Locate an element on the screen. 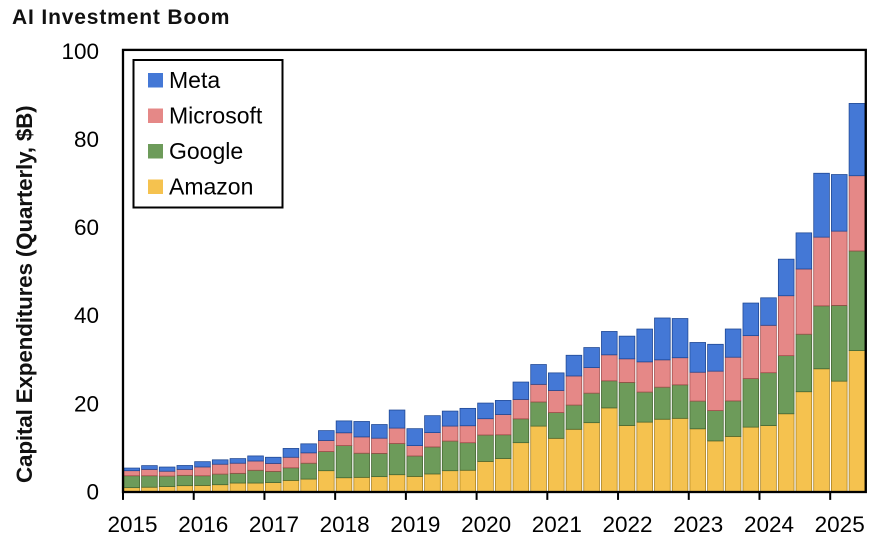 This screenshot has height=548, width=889. svg-text: 20 is located at coordinates (86, 403).